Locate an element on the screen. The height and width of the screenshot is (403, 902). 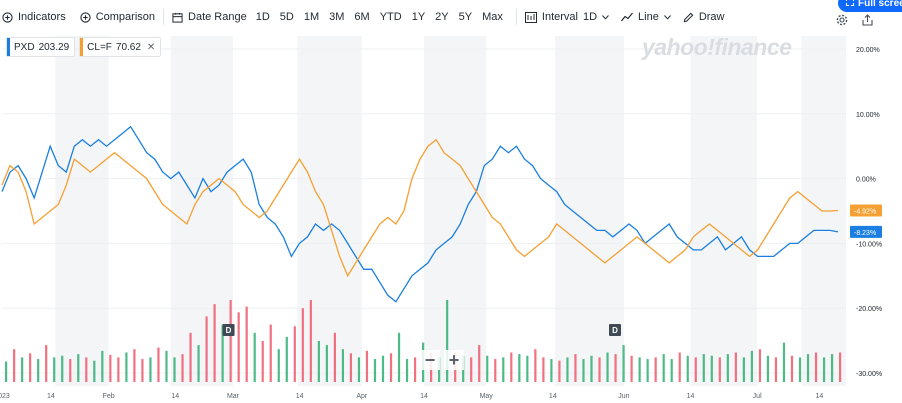
comparison-button: Comparison is located at coordinates (117, 17).